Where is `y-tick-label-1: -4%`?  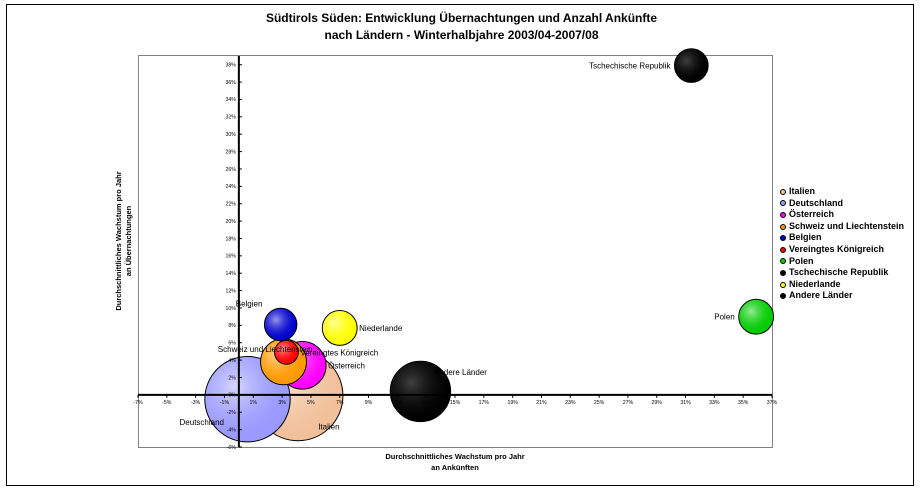
y-tick-label-1: -4% is located at coordinates (232, 430).